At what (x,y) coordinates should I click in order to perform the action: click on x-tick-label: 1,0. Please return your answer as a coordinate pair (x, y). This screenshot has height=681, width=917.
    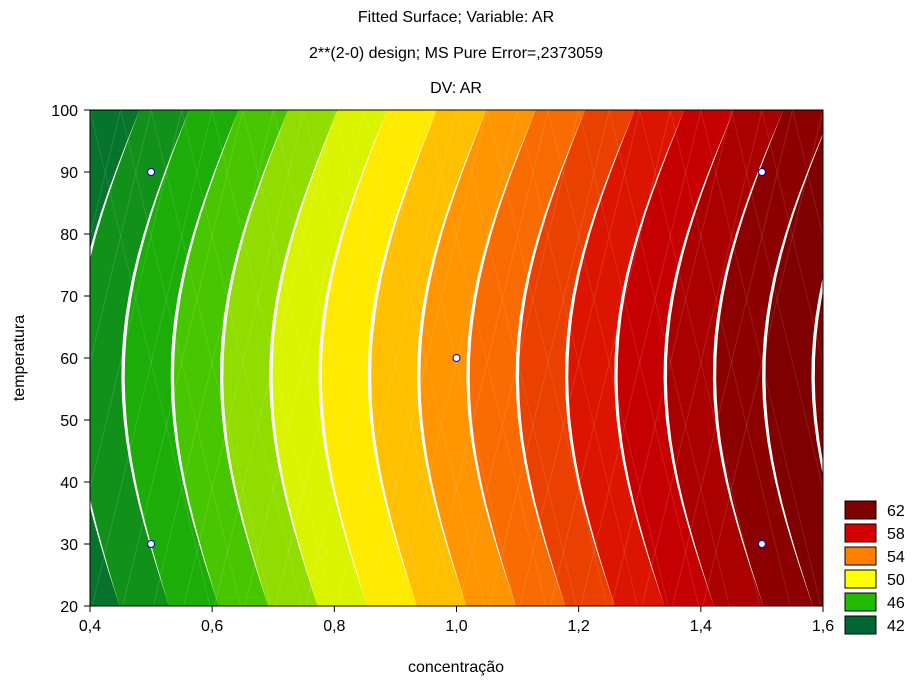
    Looking at the image, I should click on (456, 626).